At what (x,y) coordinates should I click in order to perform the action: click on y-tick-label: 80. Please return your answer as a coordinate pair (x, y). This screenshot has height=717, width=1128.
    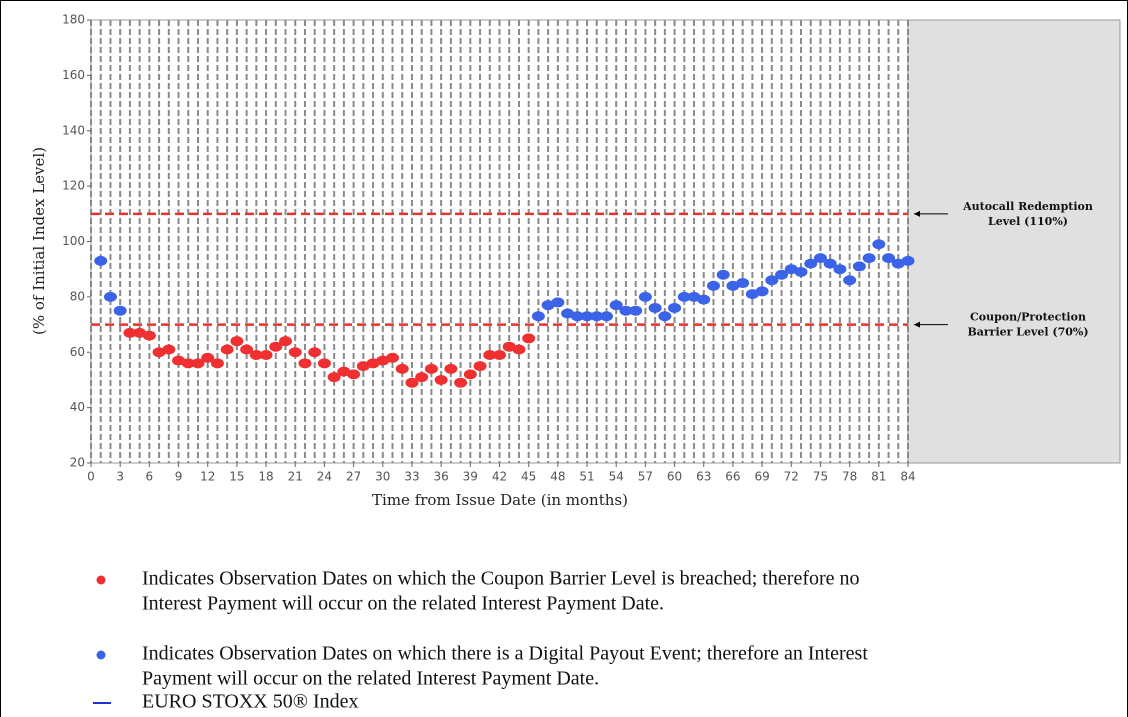
    Looking at the image, I should click on (77, 296).